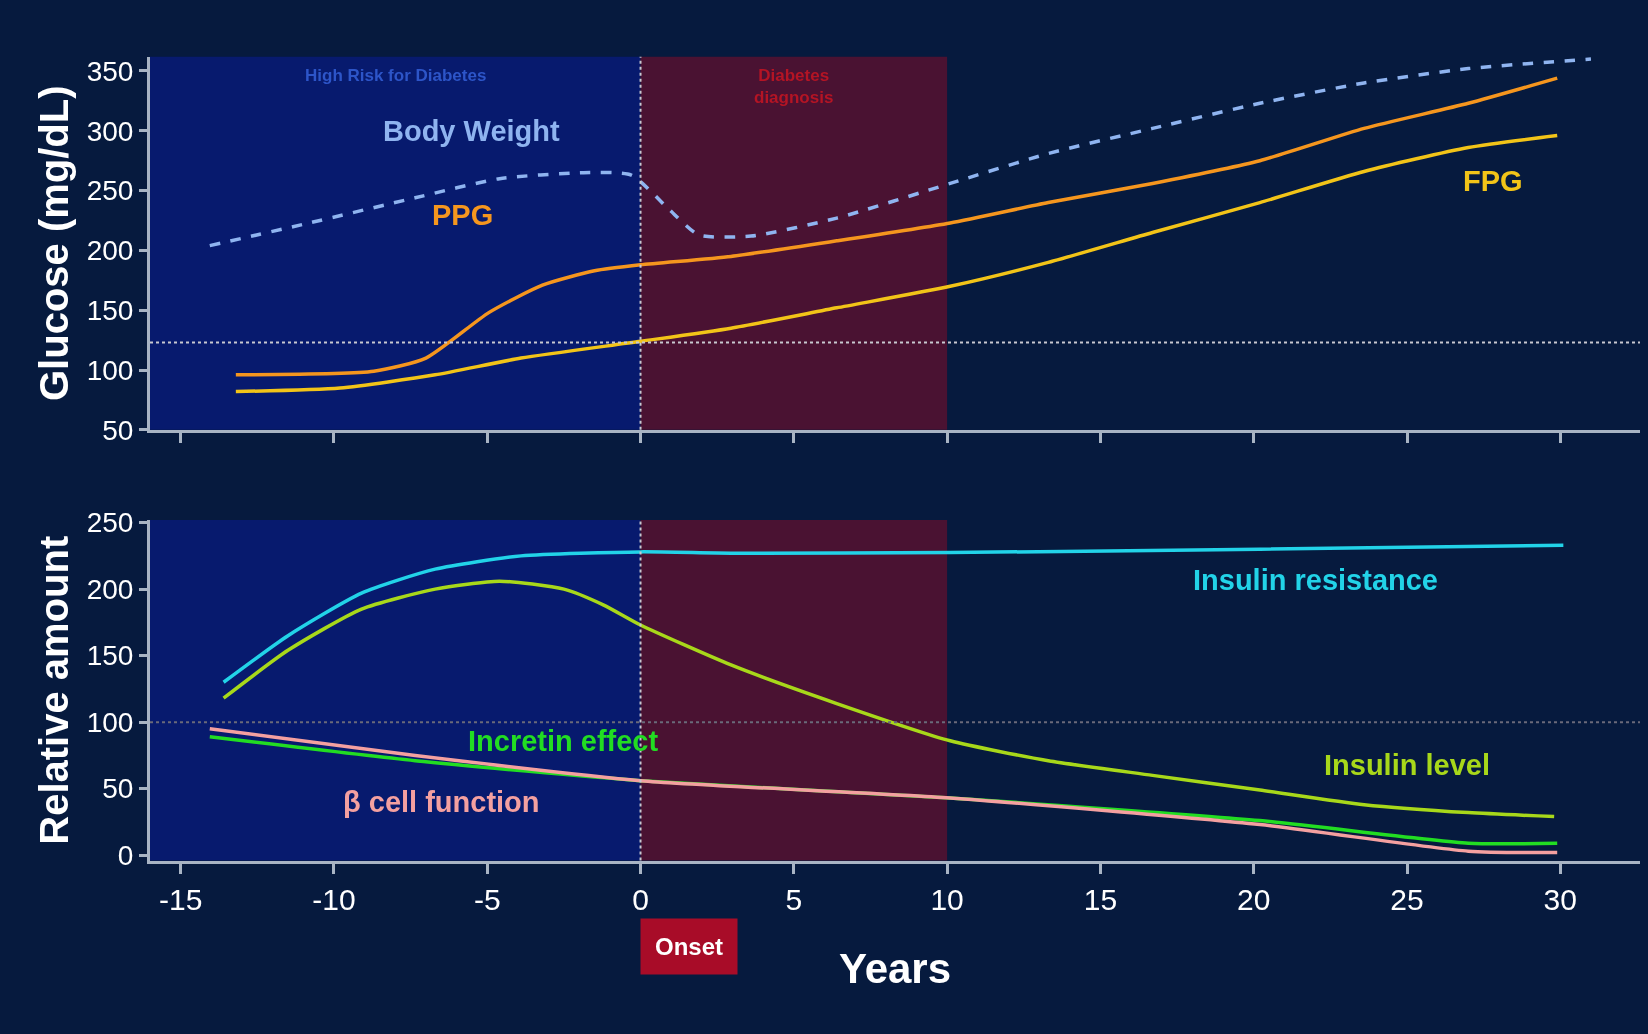 The height and width of the screenshot is (1034, 1648). What do you see at coordinates (1493, 181) in the screenshot?
I see `series-label: FPG` at bounding box center [1493, 181].